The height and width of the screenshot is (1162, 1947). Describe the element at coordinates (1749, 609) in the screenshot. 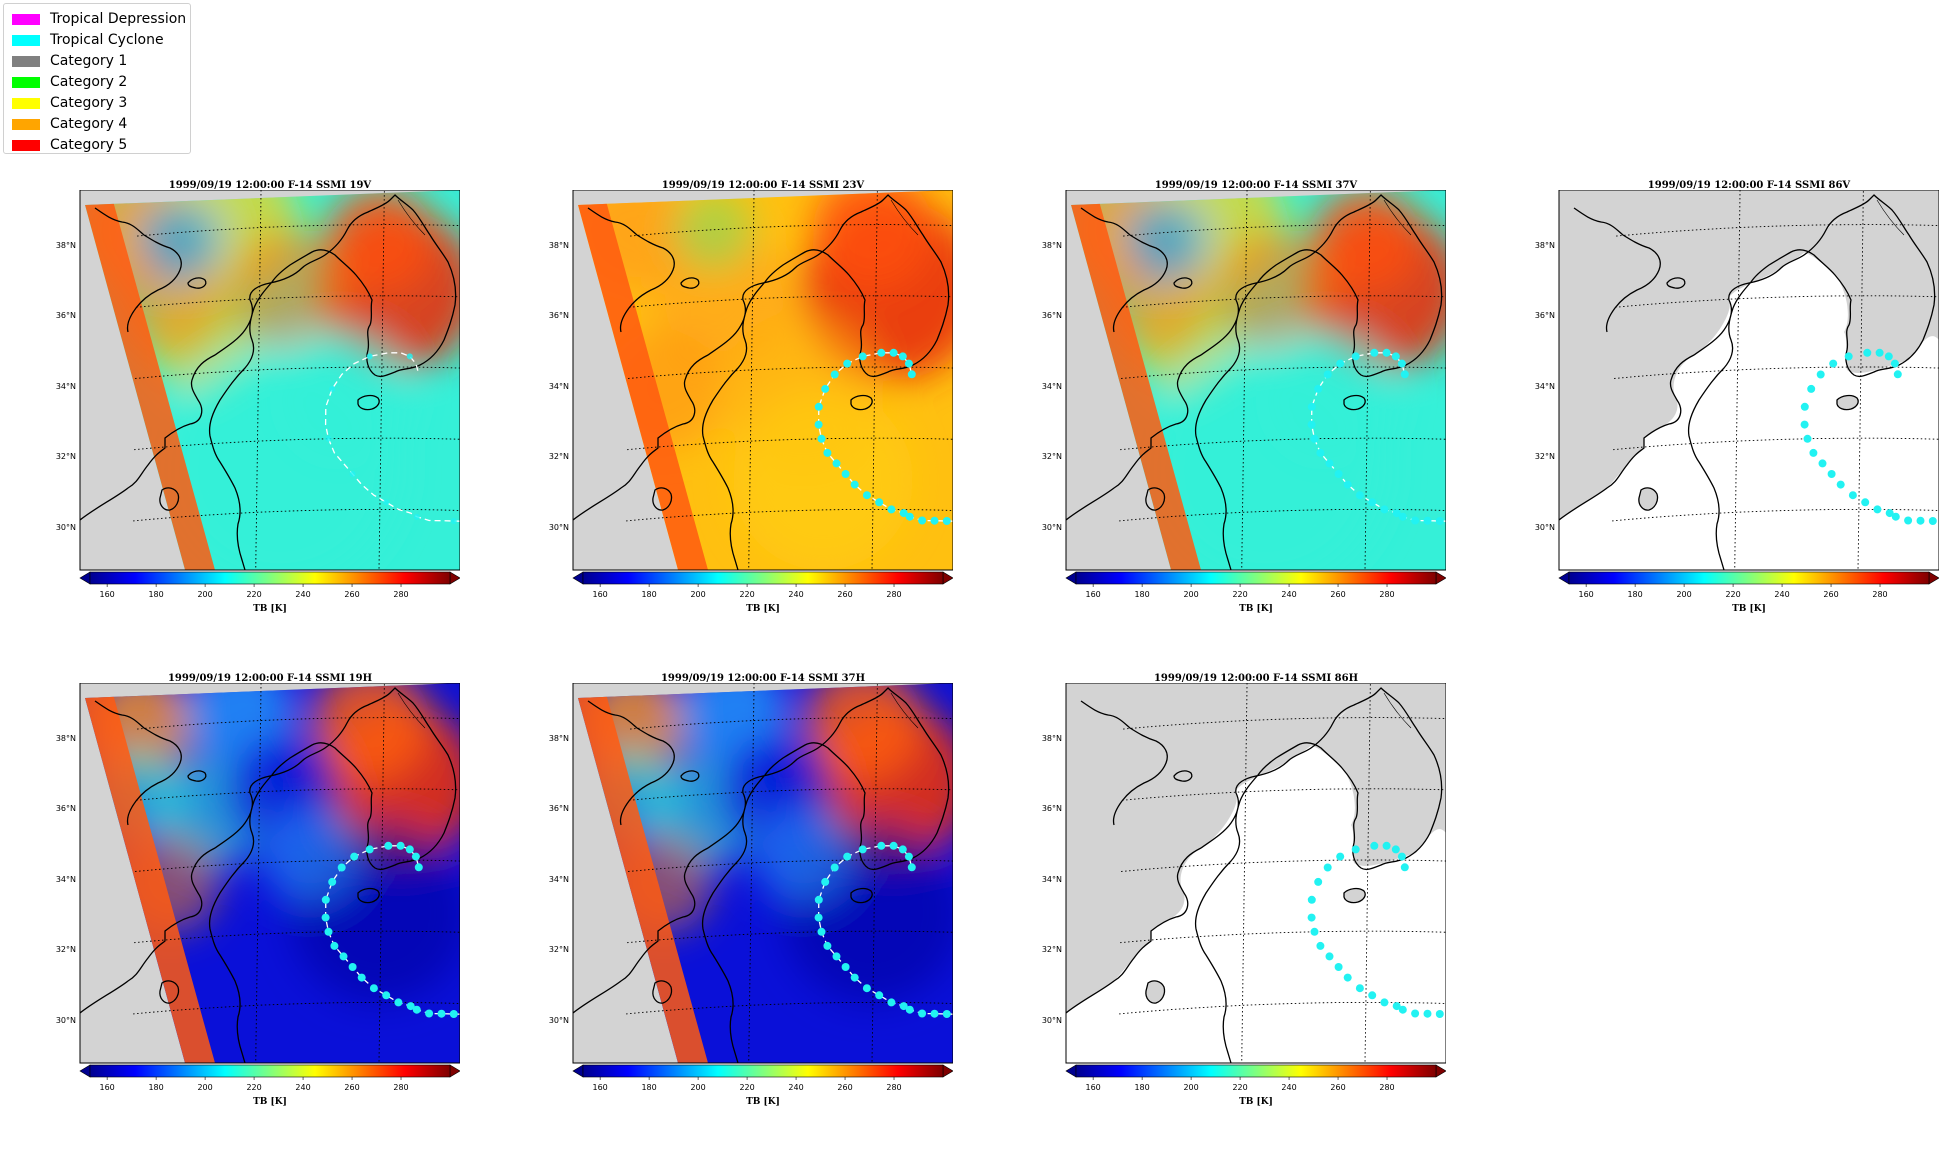

I see `colorbar-label: TB [K]` at that location.